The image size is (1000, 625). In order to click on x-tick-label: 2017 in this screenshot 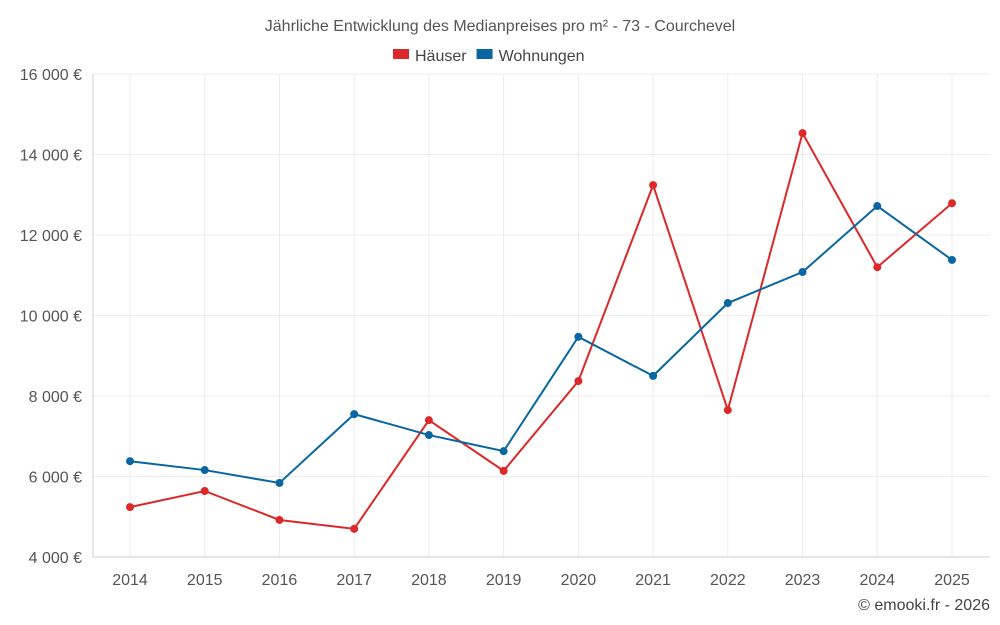, I will do `click(354, 580)`.